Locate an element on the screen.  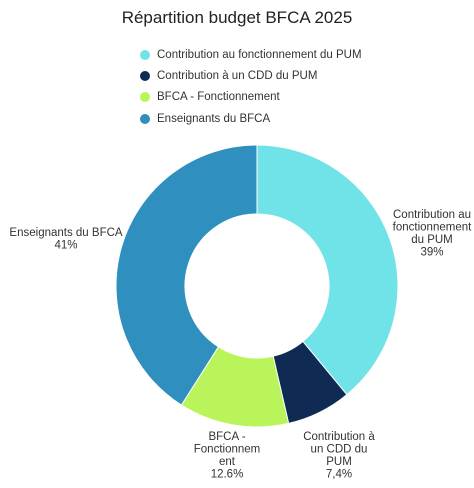
legend-item: Enseignants du BFCA is located at coordinates (251, 118).